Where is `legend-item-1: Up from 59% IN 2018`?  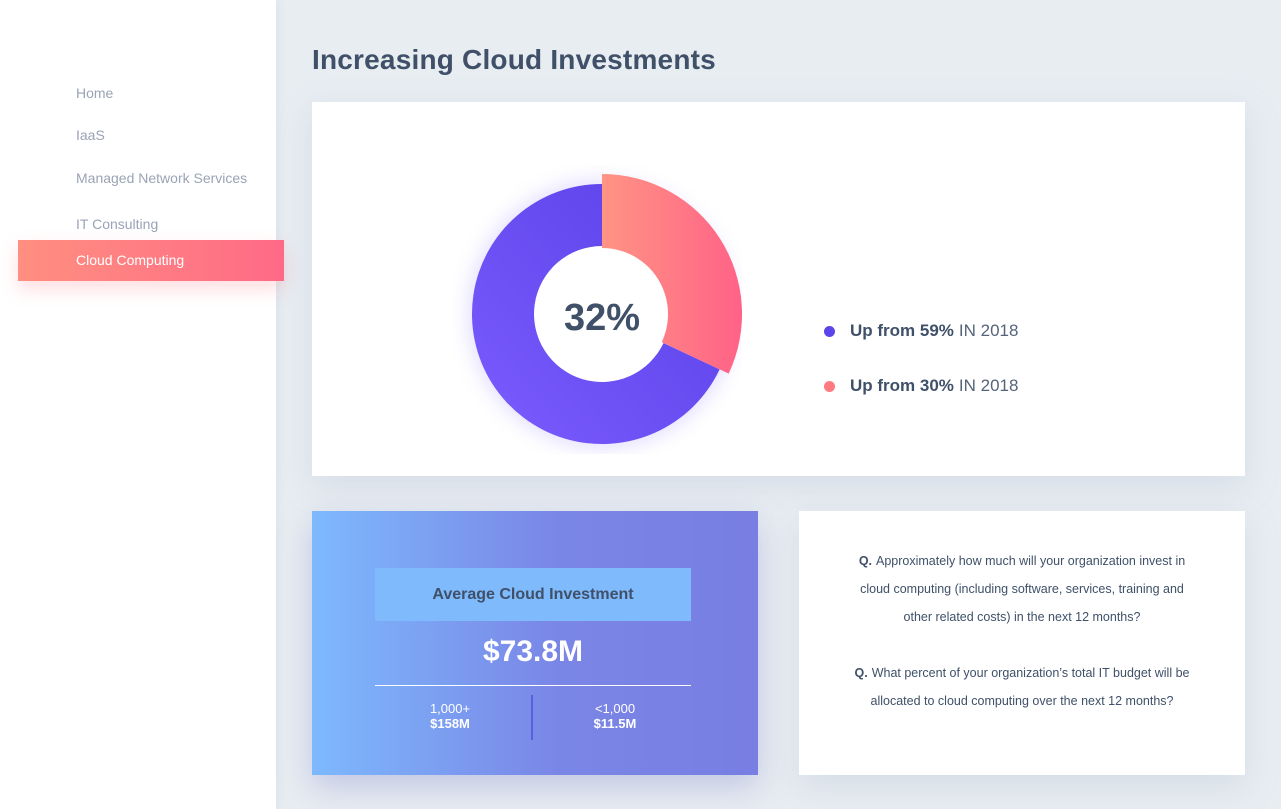
legend-item-1: Up from 59% IN 2018 is located at coordinates (921, 331).